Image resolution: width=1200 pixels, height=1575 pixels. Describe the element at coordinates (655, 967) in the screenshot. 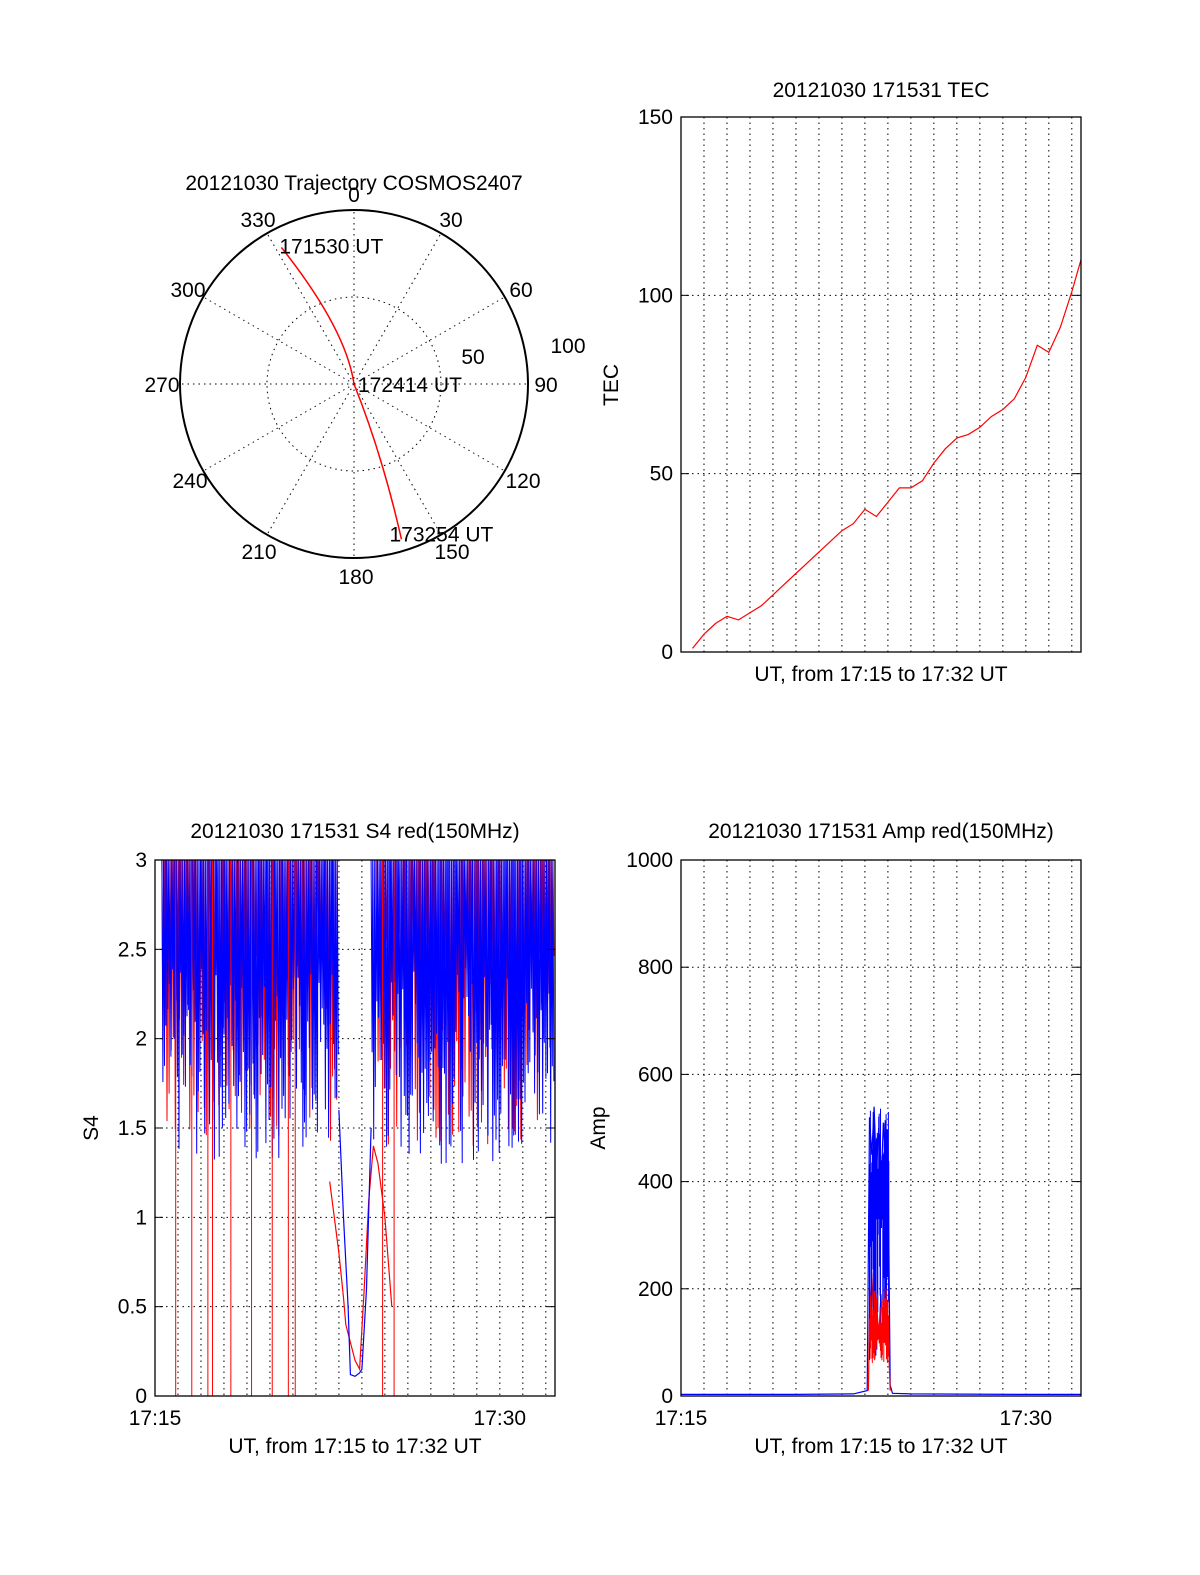

I see `amp-ytick-label: 800` at that location.